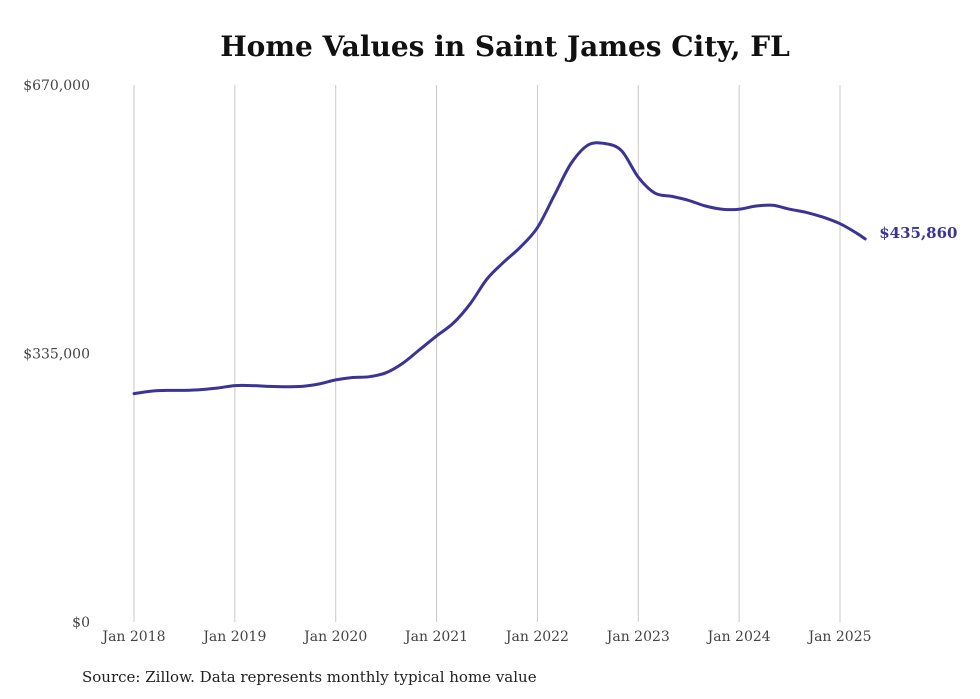 The width and height of the screenshot is (980, 699). Describe the element at coordinates (435, 637) in the screenshot. I see `x-tick-label: Jan 2021` at that location.